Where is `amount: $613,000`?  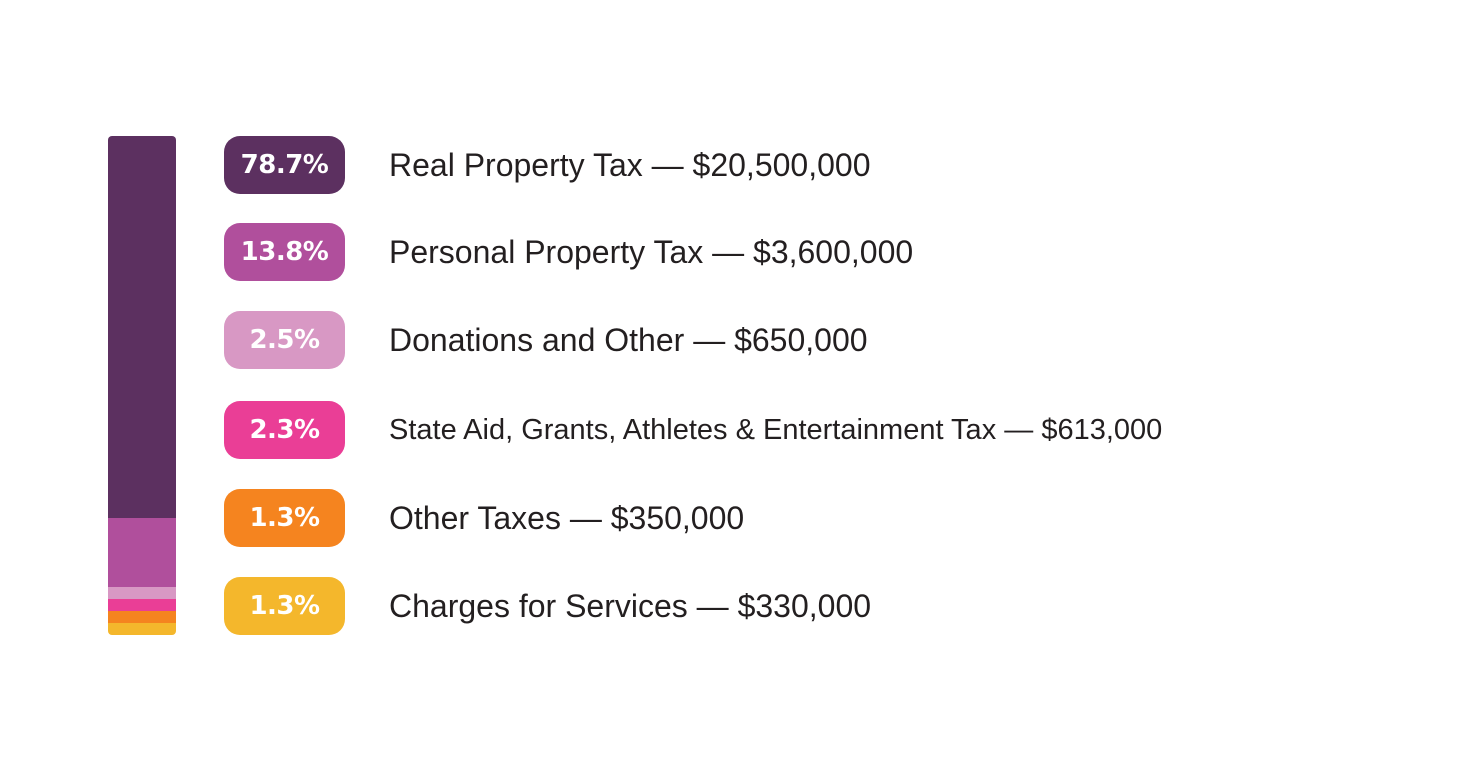
amount: $613,000 is located at coordinates (1102, 429).